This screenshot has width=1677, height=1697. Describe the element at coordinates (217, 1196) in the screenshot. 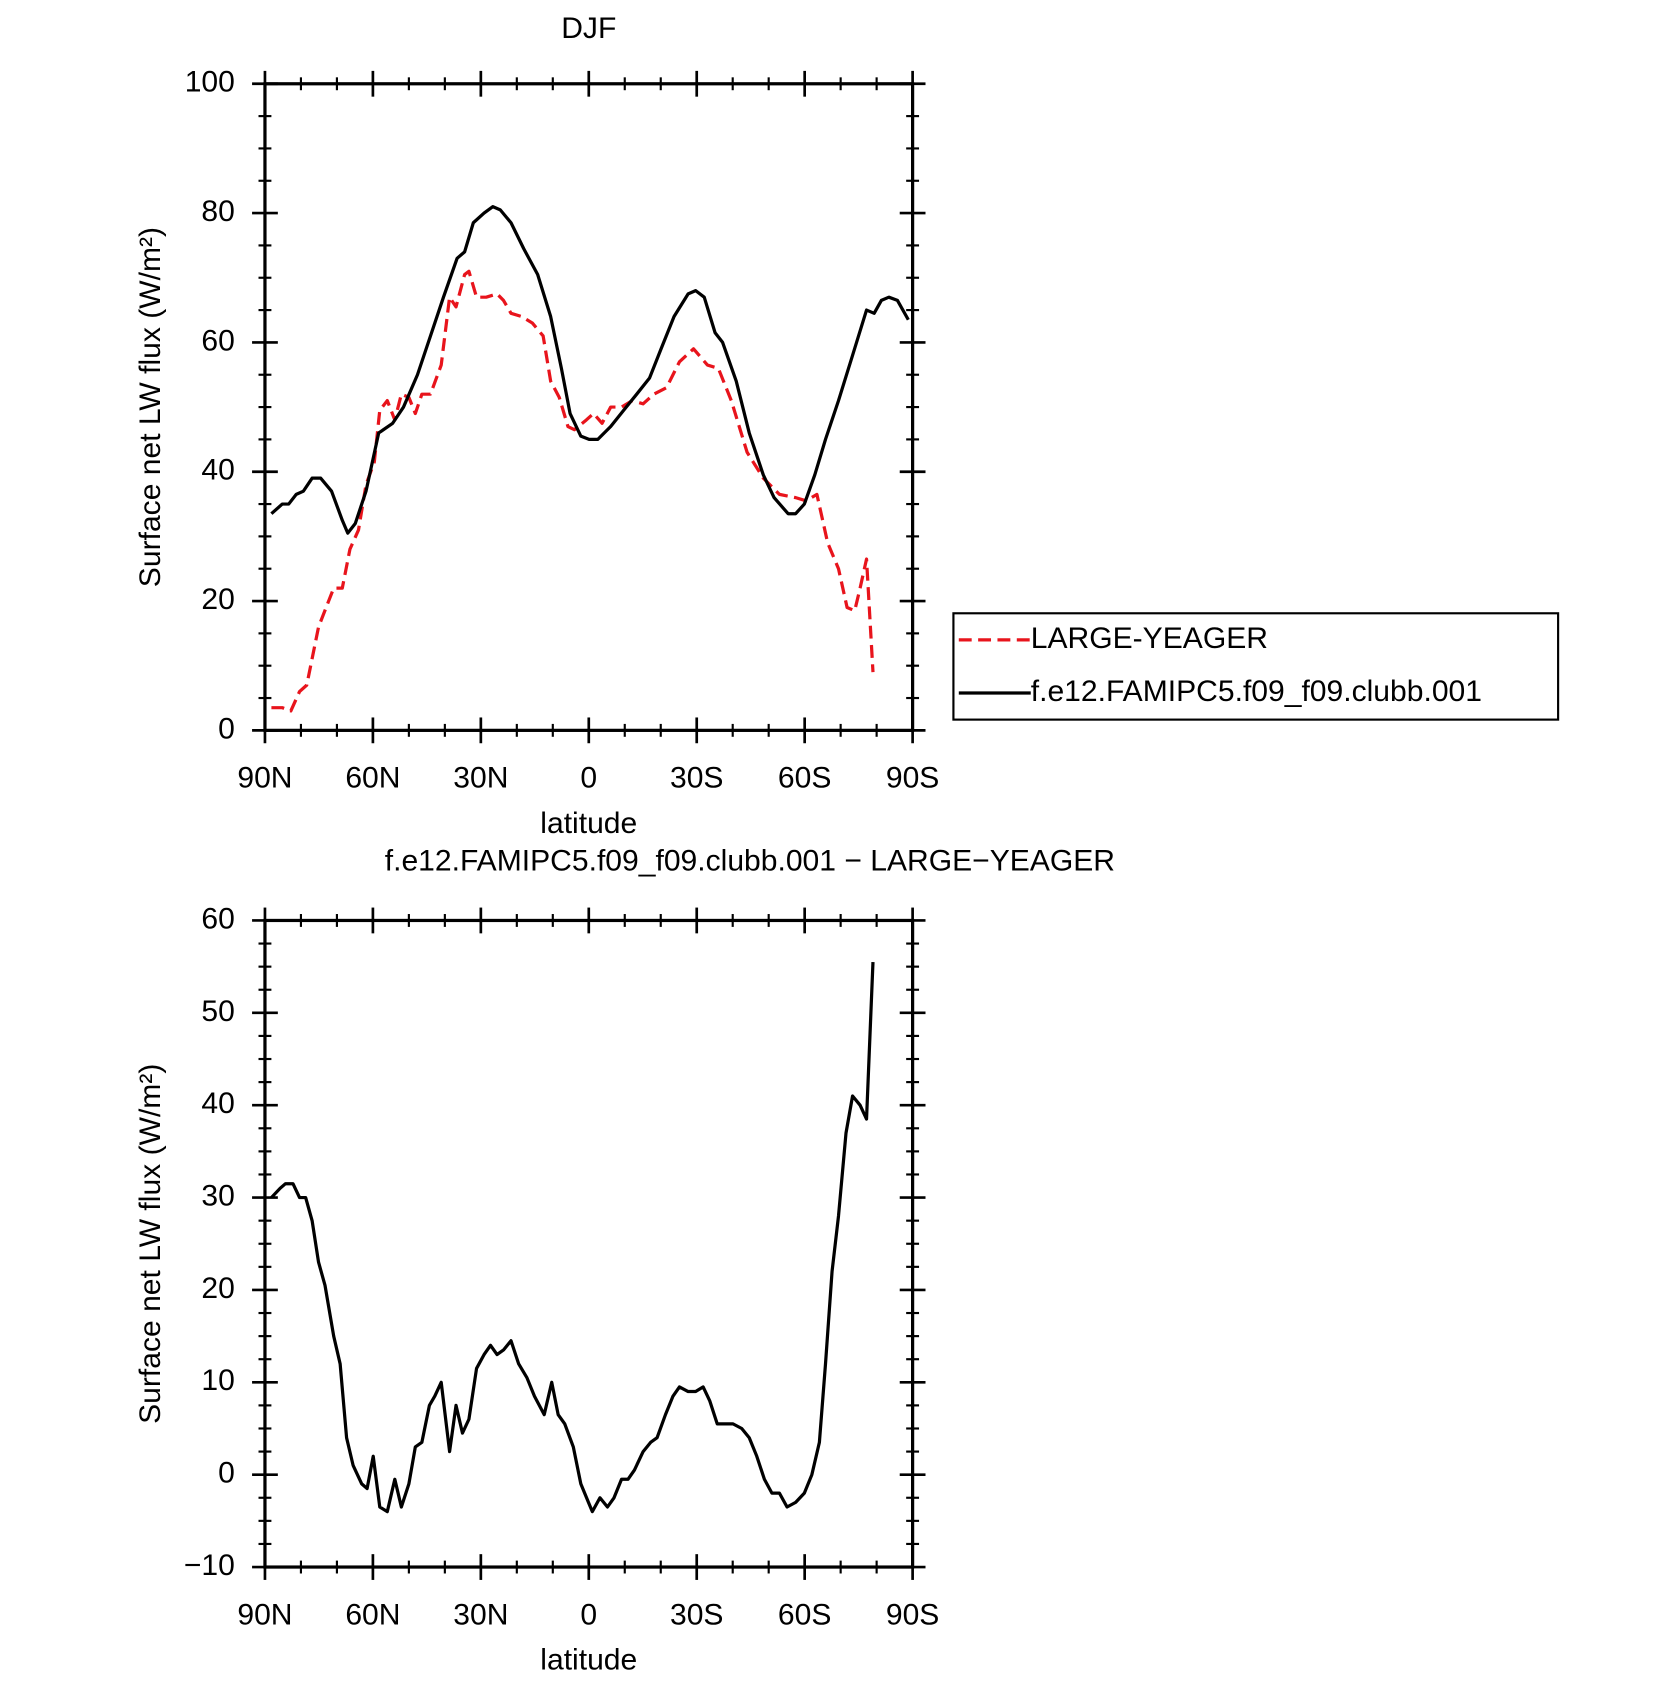

I see `y-tick-label: 30` at that location.